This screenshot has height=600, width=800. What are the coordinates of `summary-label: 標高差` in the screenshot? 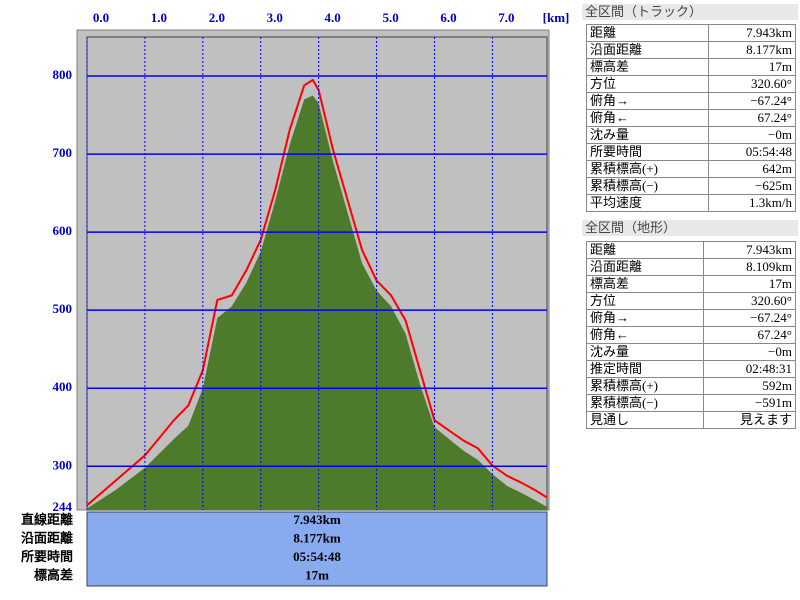 It's located at (53, 574).